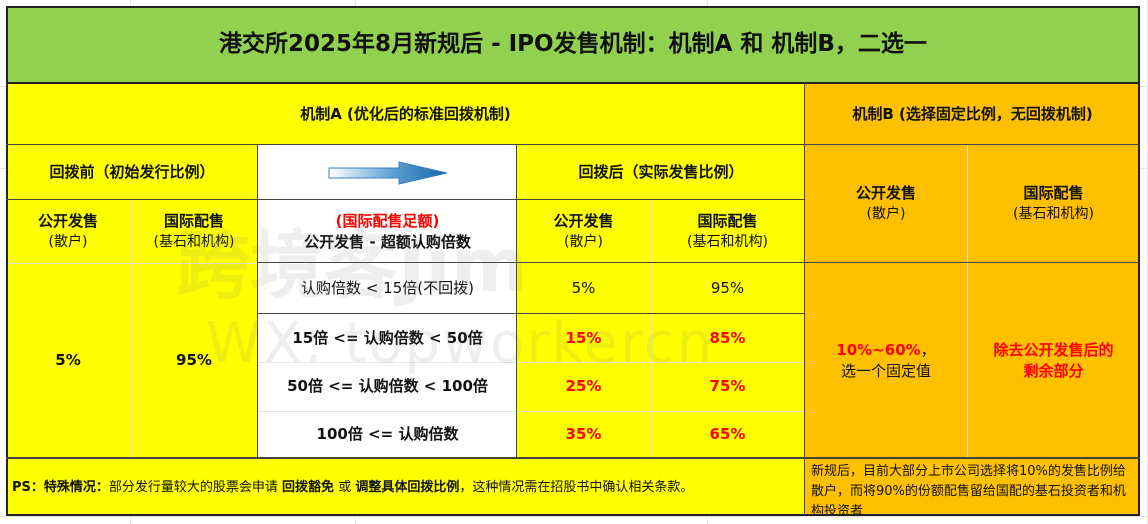  I want to click on table-row-4-public: 35%, so click(583, 434).